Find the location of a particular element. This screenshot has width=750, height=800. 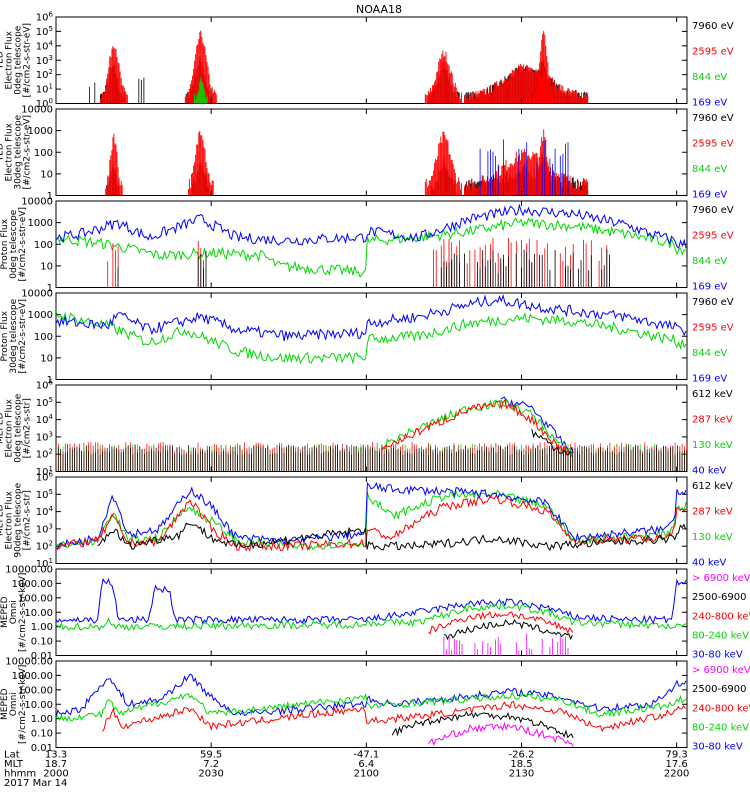

y-axis-label-line: 90deg telescope is located at coordinates (19, 519).